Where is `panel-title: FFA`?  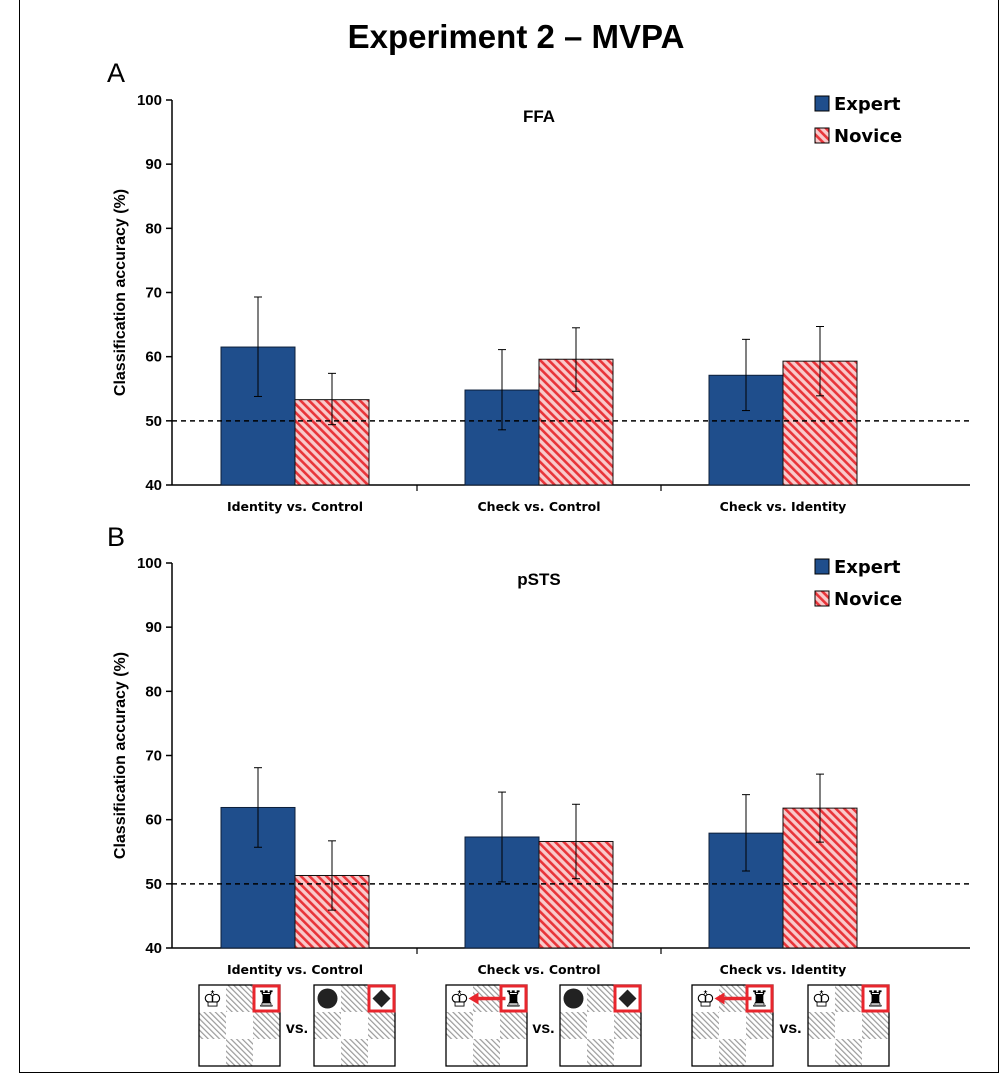 panel-title: FFA is located at coordinates (539, 116).